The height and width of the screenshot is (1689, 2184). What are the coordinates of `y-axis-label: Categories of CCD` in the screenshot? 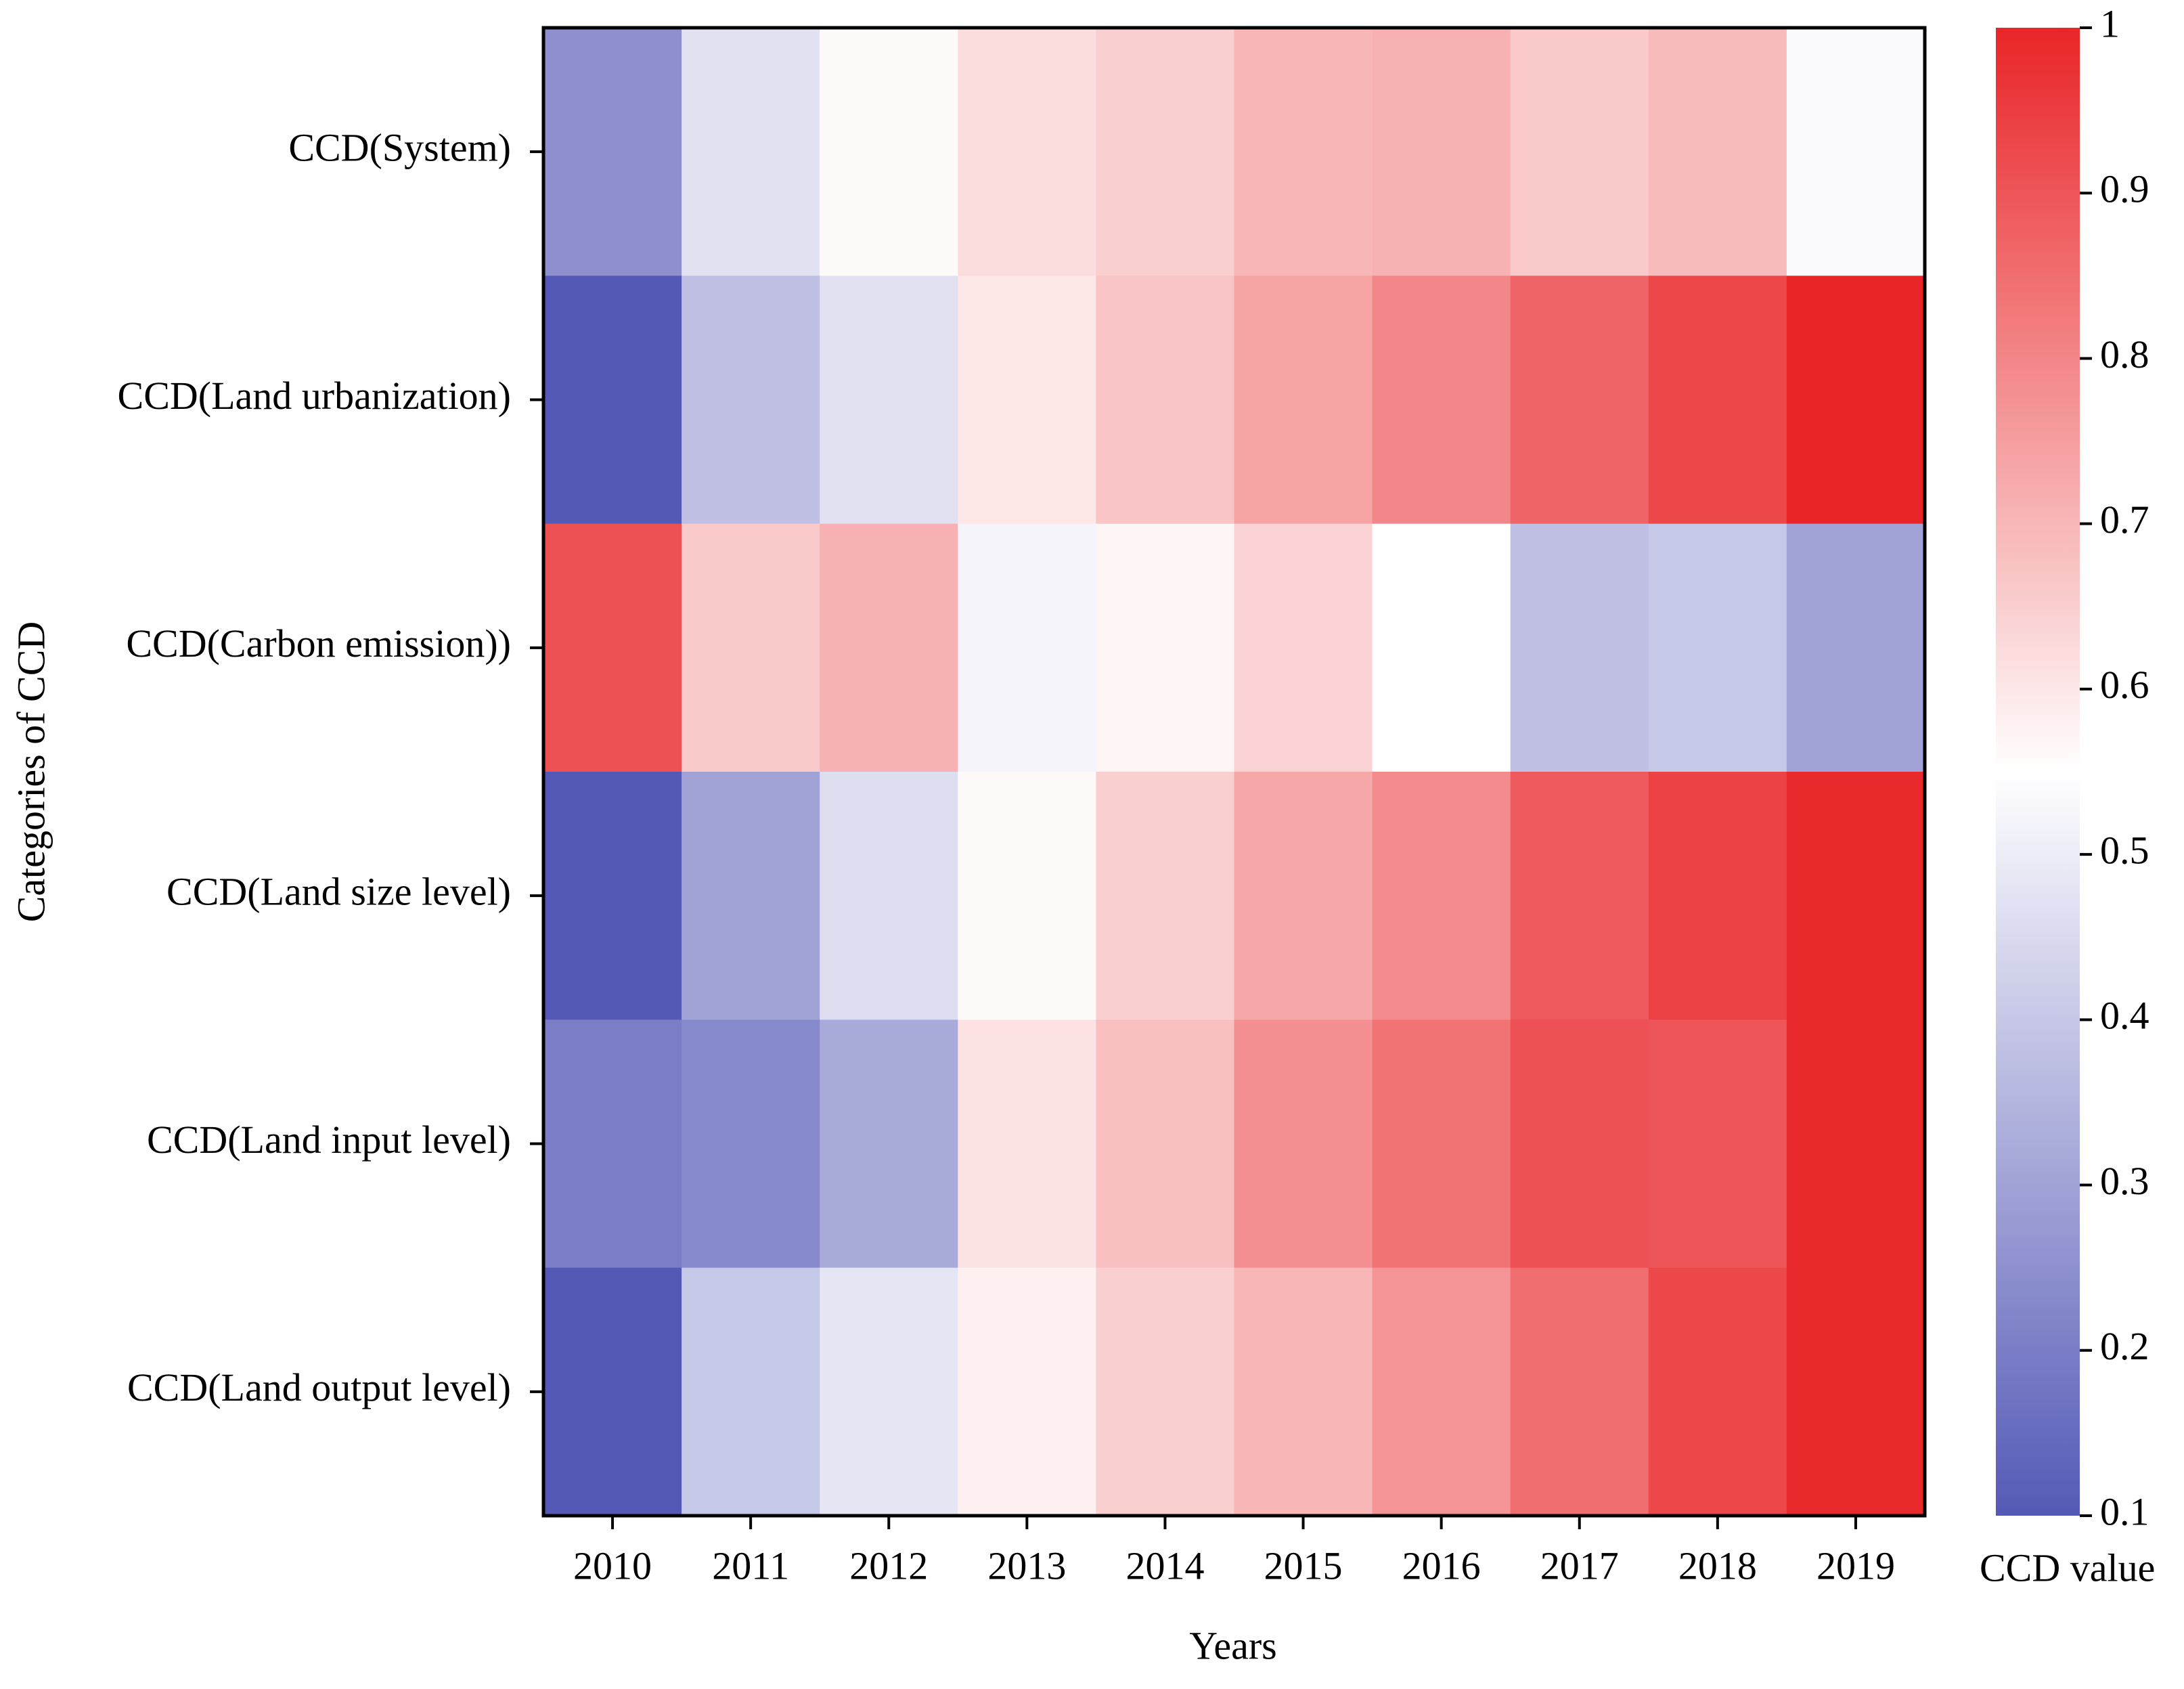 It's located at (31, 772).